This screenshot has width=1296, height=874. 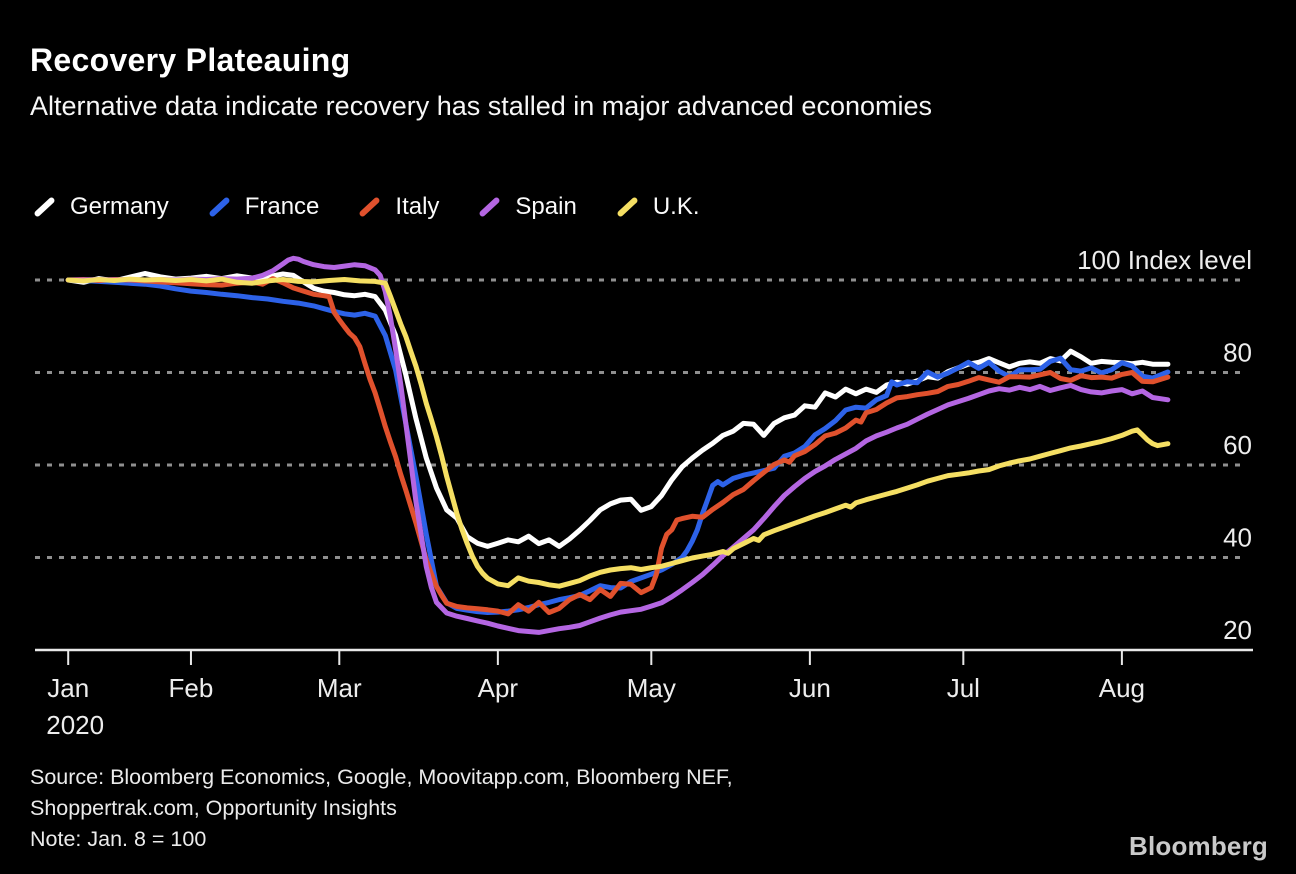 I want to click on legend-item-uk: U.K., so click(x=657, y=207).